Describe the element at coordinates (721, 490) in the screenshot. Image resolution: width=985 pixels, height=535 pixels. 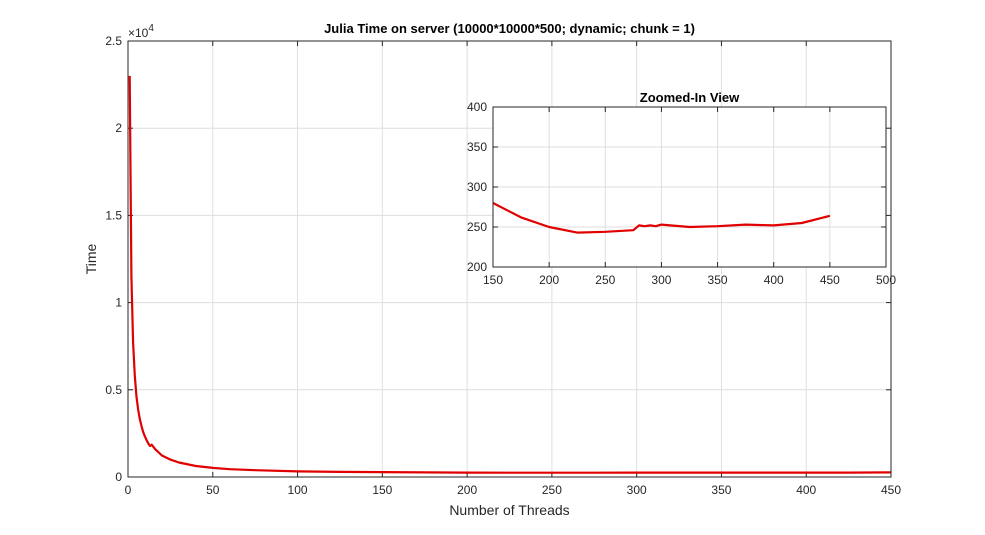
I see `main-x-tick-label: 350` at that location.